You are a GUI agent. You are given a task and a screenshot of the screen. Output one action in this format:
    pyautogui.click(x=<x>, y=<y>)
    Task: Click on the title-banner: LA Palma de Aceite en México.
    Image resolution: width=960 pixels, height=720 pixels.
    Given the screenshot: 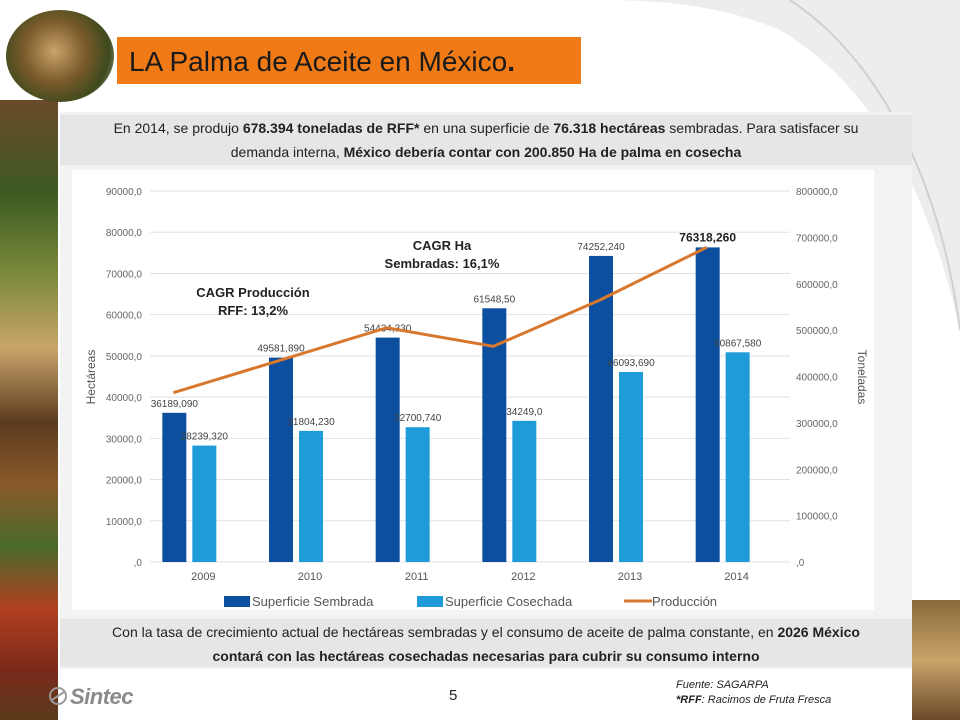 What is the action you would take?
    pyautogui.click(x=349, y=60)
    